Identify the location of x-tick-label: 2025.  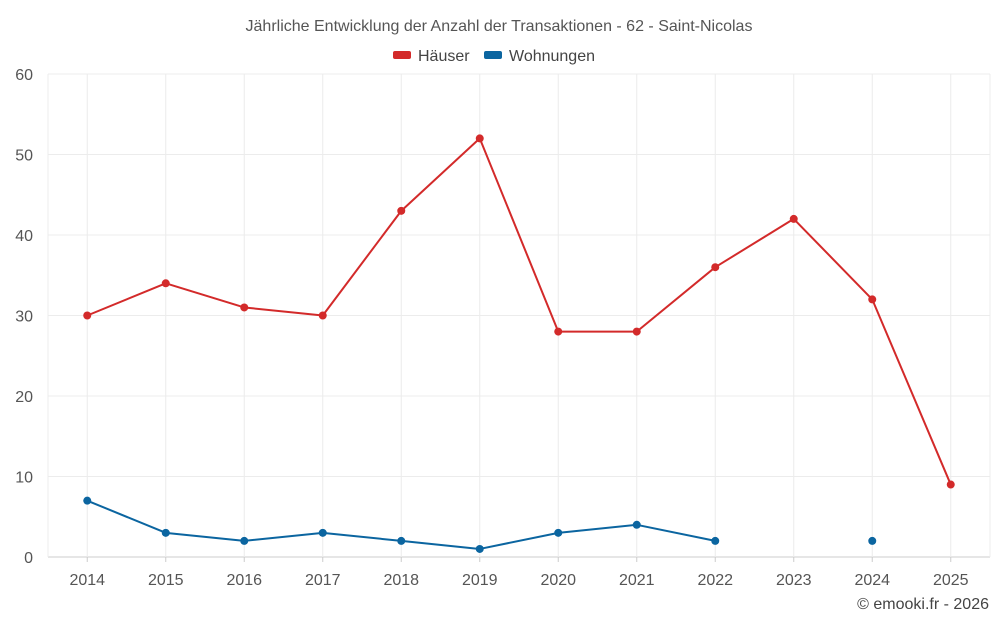
(951, 580).